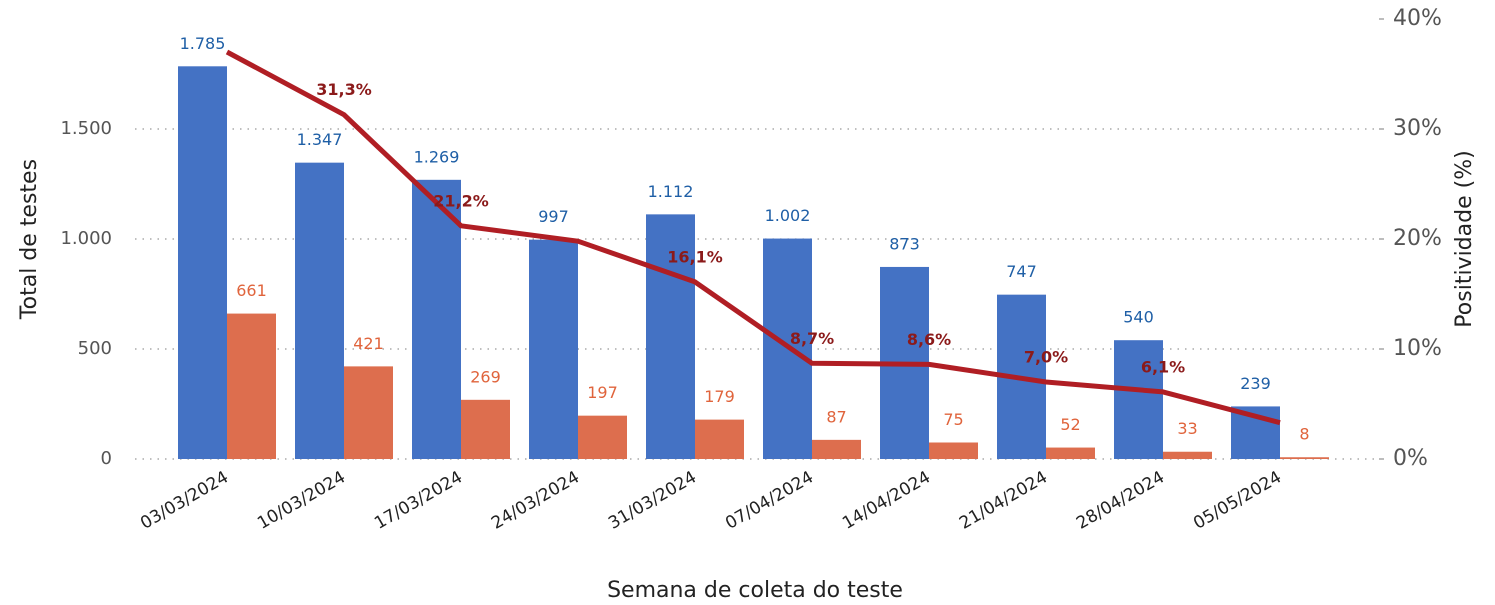 The height and width of the screenshot is (605, 1495). What do you see at coordinates (301, 500) in the screenshot?
I see `x-tick-label: 10/03/2024` at bounding box center [301, 500].